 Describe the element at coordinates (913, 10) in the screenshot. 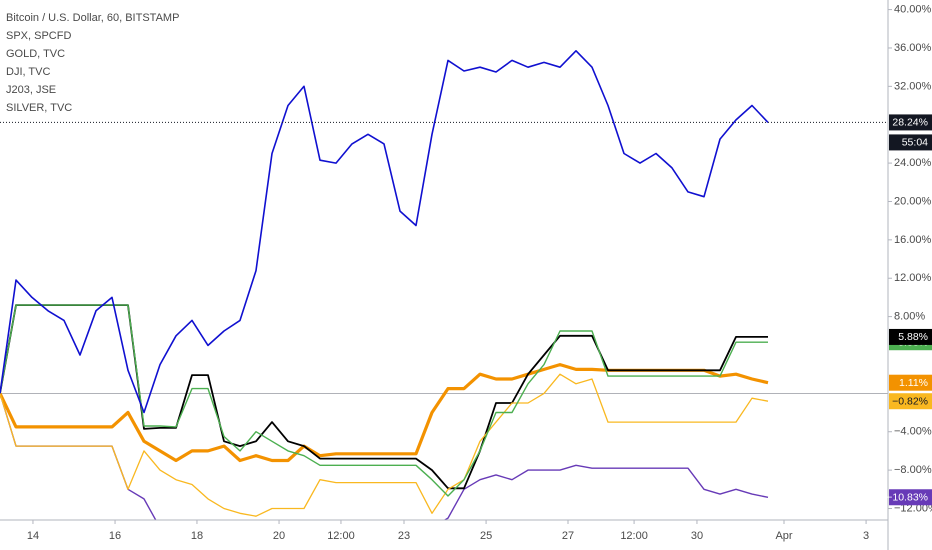

I see `y-tick-label: 40.00%` at that location.